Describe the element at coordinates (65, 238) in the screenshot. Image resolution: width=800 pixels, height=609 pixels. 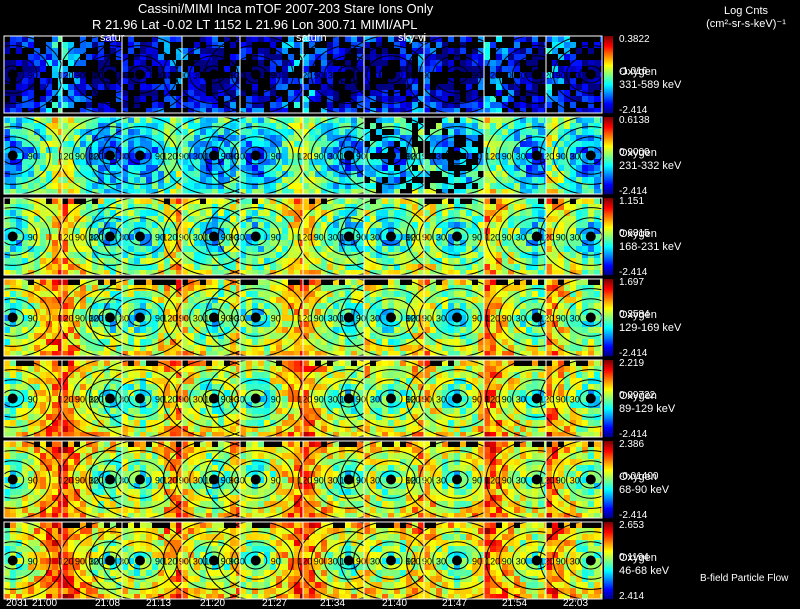
I see `contour-label: 120` at that location.